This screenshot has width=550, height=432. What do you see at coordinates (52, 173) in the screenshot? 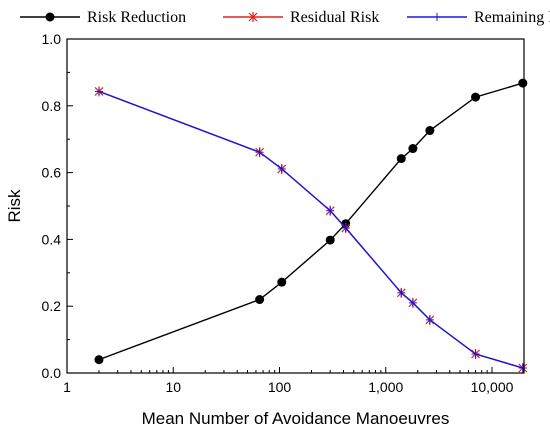
I see `y-tick-label: 0.6` at bounding box center [52, 173].